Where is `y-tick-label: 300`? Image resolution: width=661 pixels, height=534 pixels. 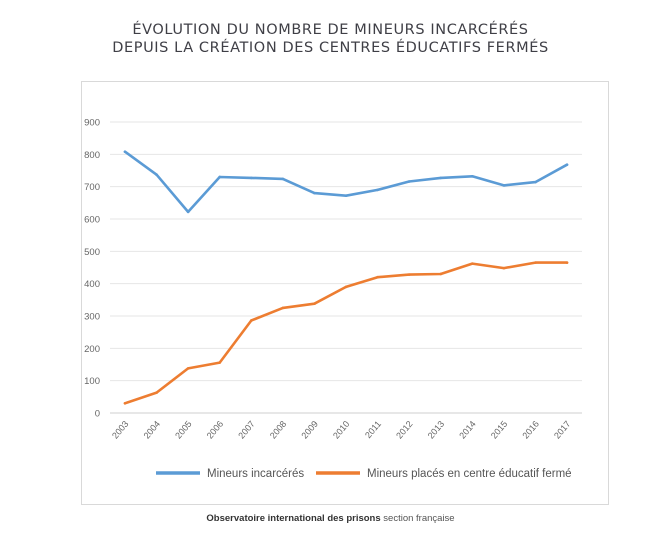
y-tick-label: 300 is located at coordinates (92, 317).